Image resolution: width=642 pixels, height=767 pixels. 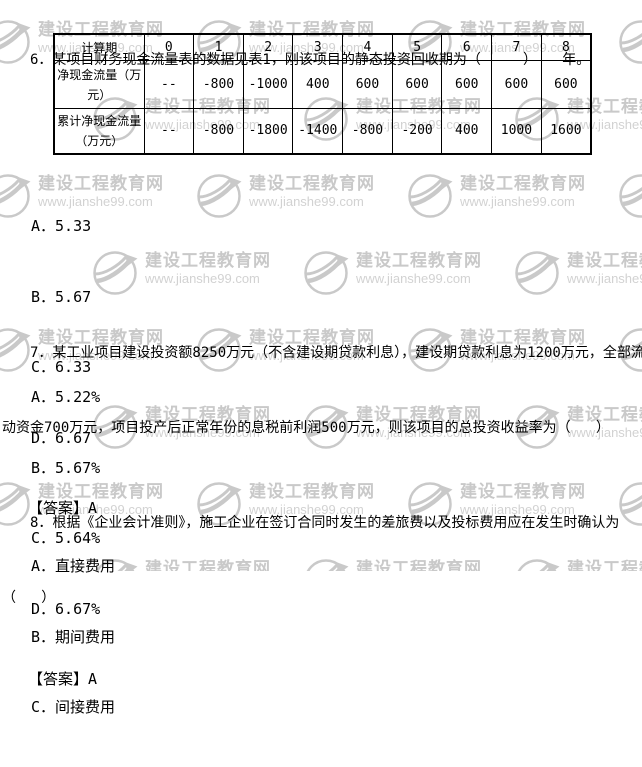 What do you see at coordinates (219, 47) in the screenshot?
I see `table-header-cell: 1` at bounding box center [219, 47].